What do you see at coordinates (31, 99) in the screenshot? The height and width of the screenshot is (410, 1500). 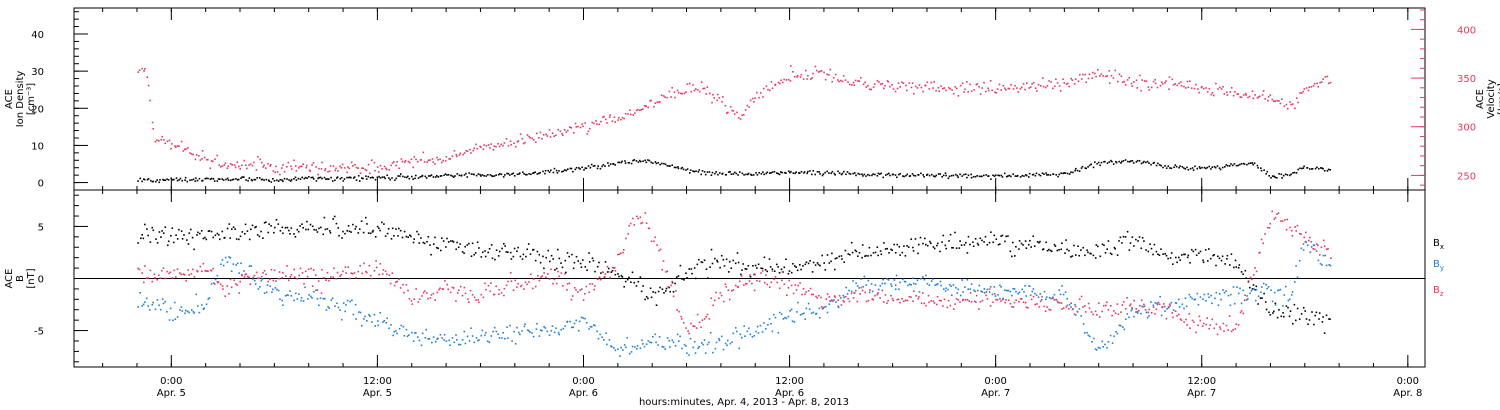 I see `left-axis-title-line: [cm⁻³]` at bounding box center [31, 99].